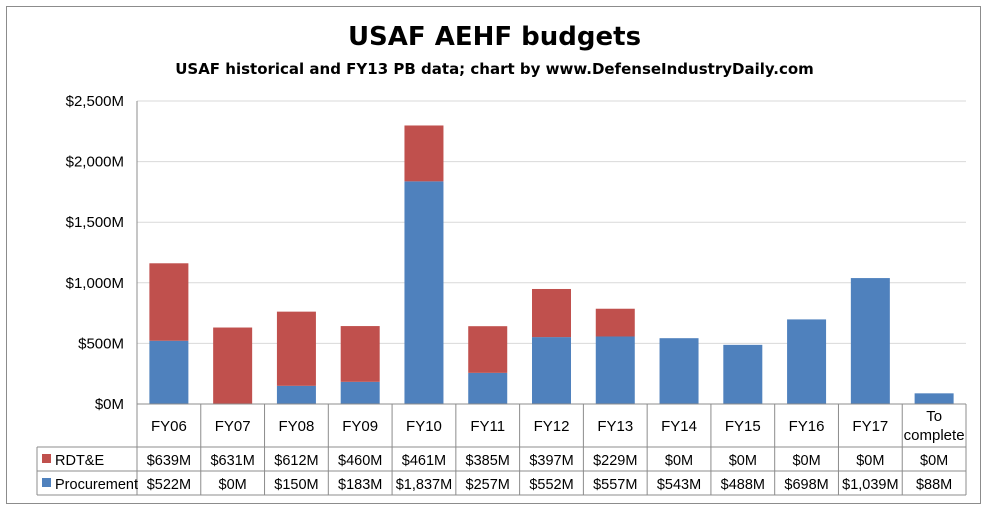  I want to click on data-label-rdte: $639M, so click(169, 461).